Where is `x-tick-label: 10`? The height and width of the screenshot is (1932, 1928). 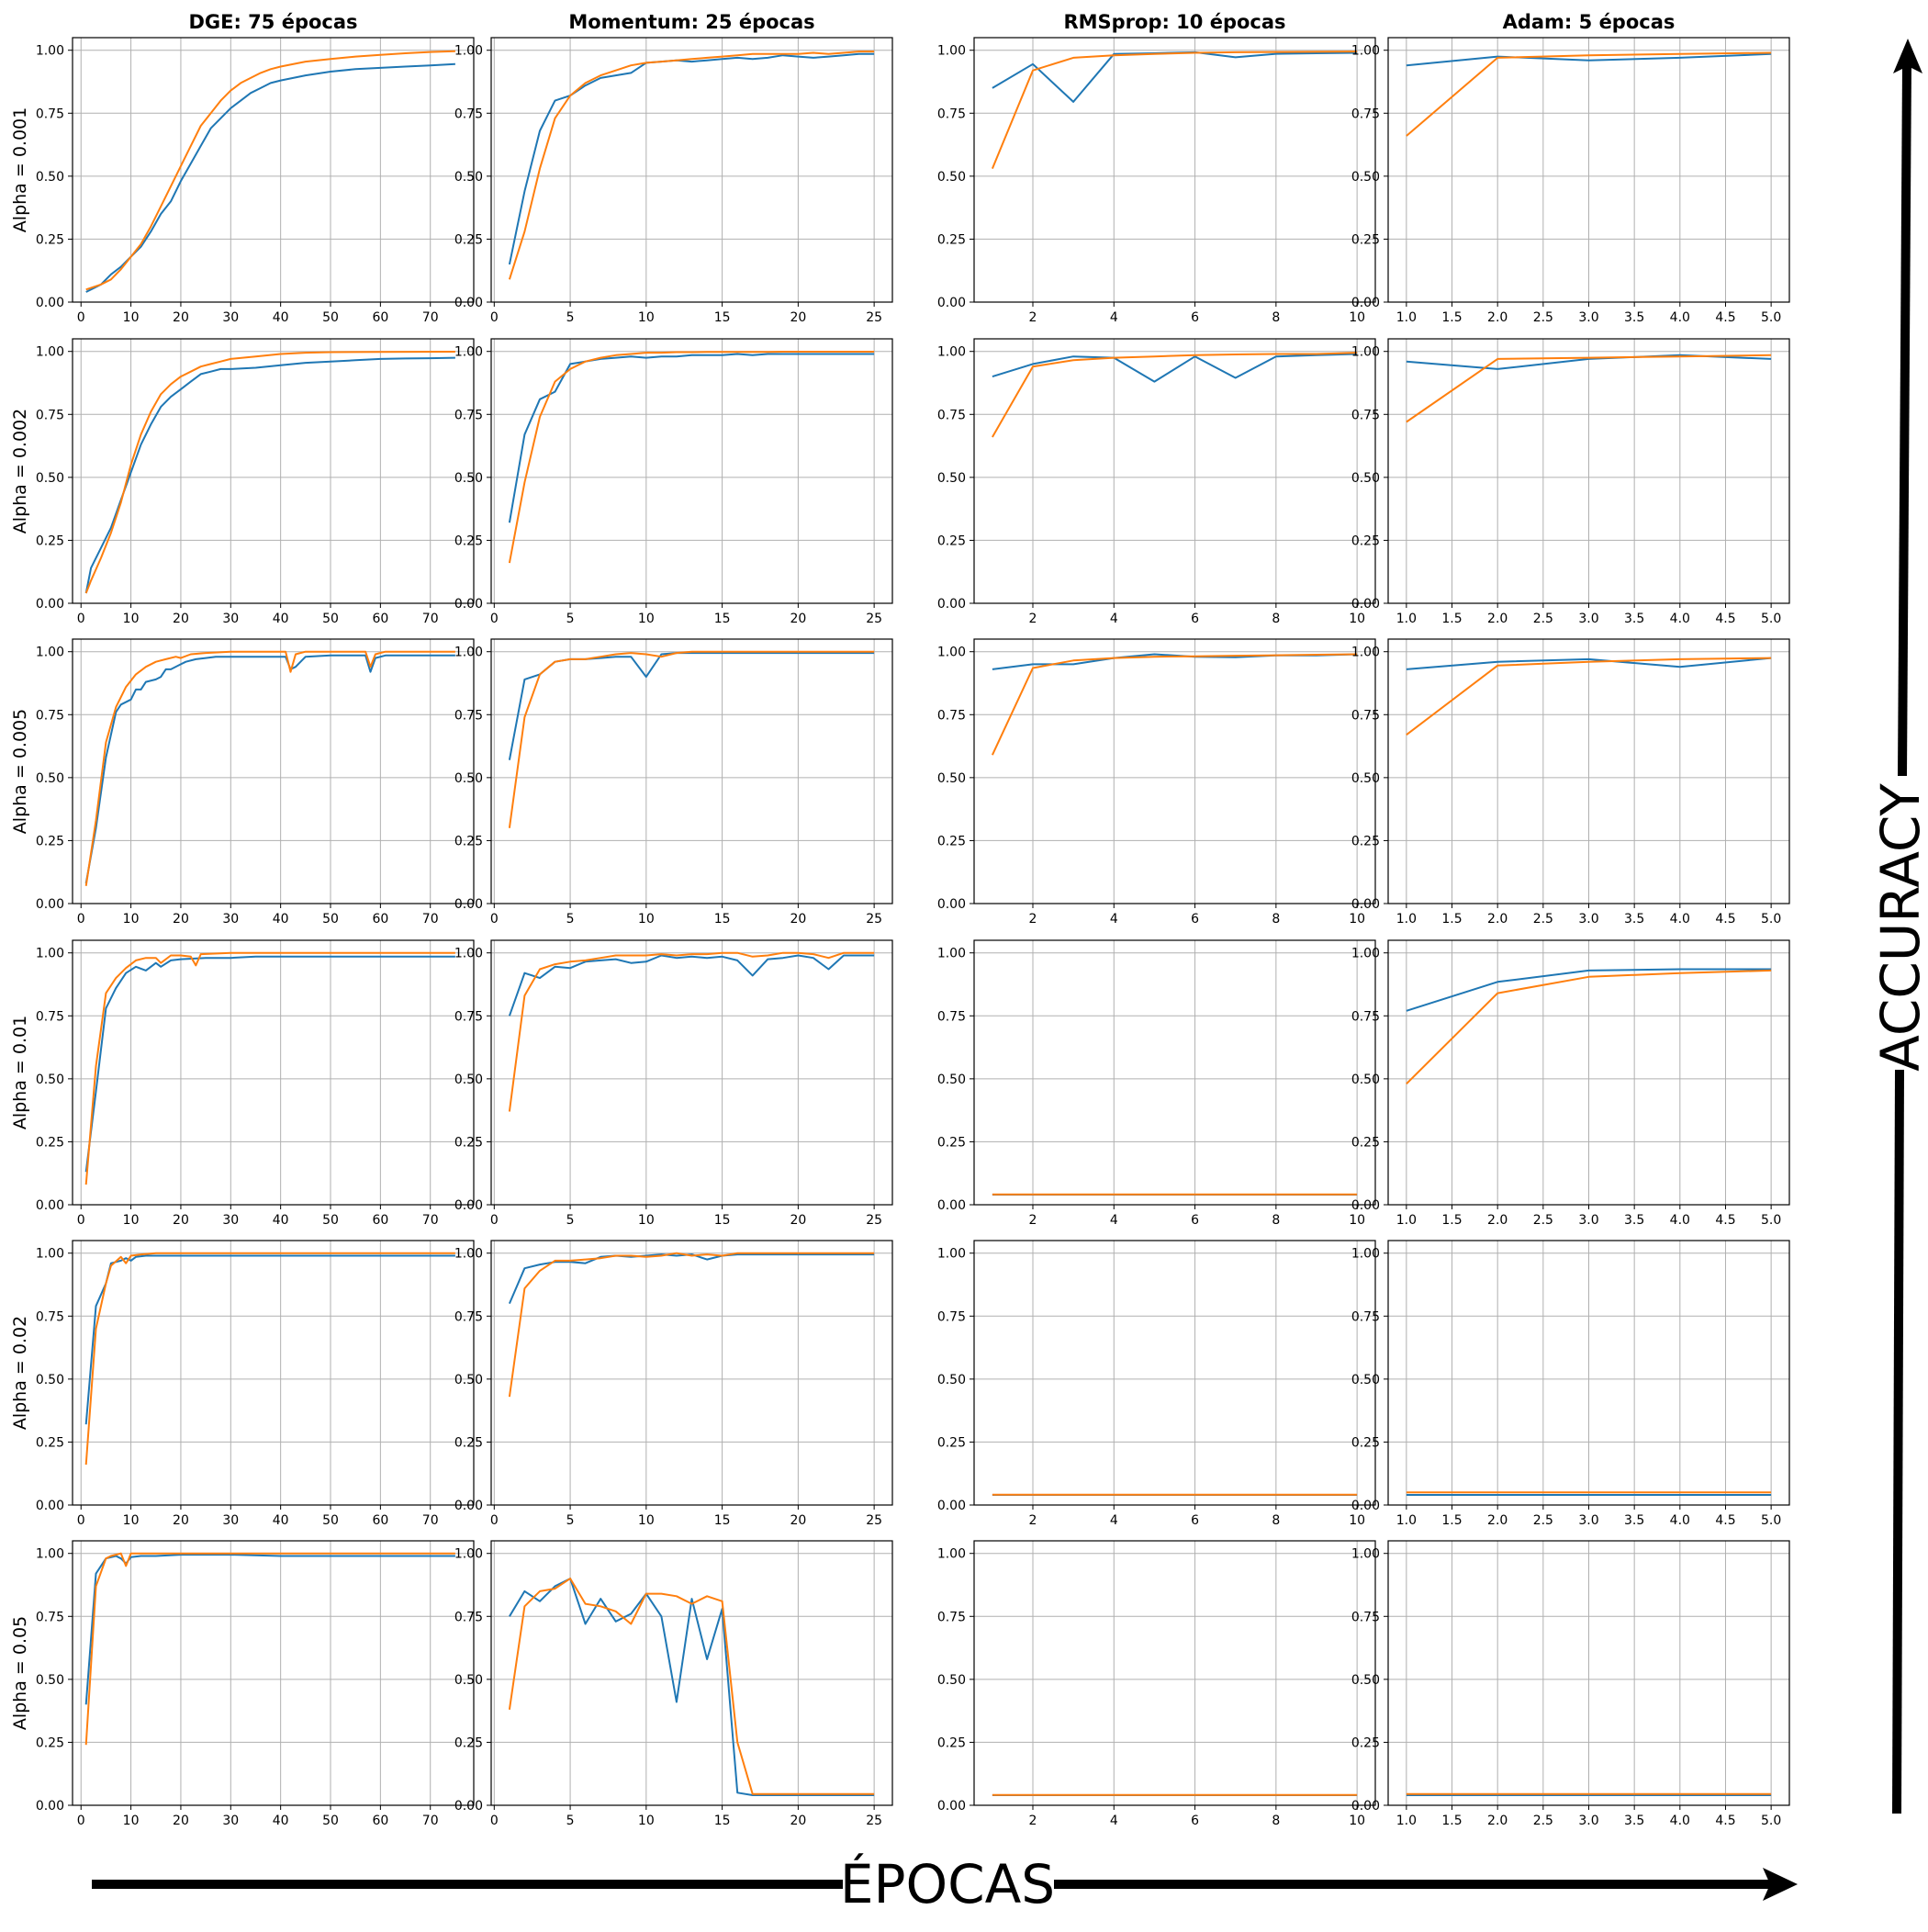 x-tick-label: 10 is located at coordinates (131, 1821).